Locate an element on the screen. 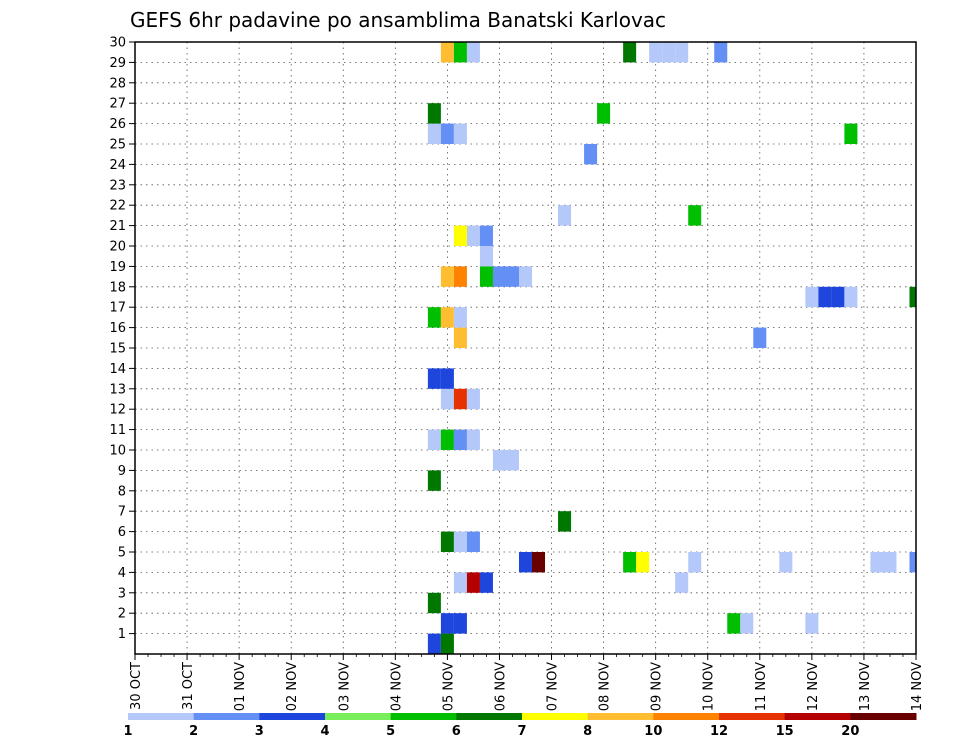 The image size is (960, 742). legend-label: 15 is located at coordinates (785, 731).